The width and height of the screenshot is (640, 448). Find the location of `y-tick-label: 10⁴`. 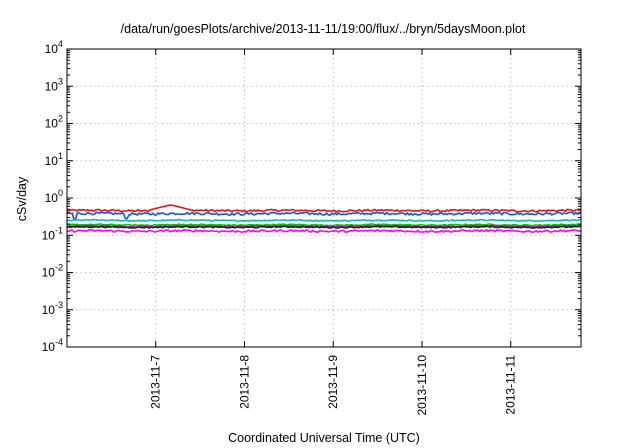

y-tick-label: 10⁴ is located at coordinates (54, 47).